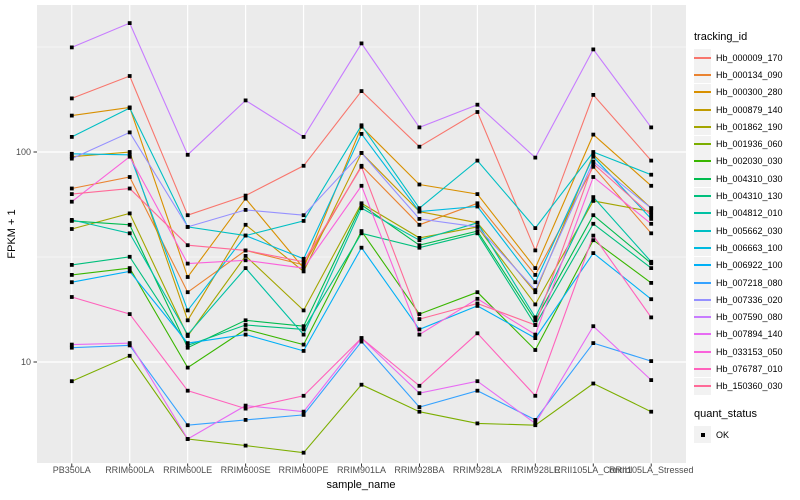 The width and height of the screenshot is (800, 500). What do you see at coordinates (749, 57) in the screenshot?
I see `legend-item-label: Hb_000009_170` at bounding box center [749, 57].